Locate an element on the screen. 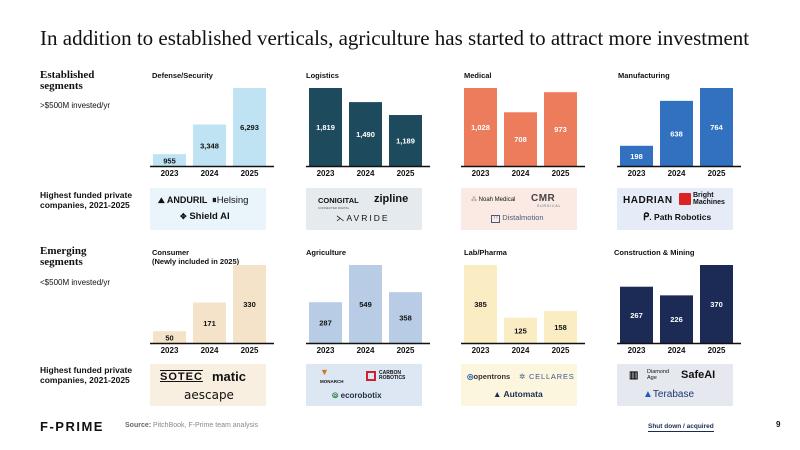 The image size is (800, 450). bar-label-manufacturing-2025: 764 is located at coordinates (716, 127).